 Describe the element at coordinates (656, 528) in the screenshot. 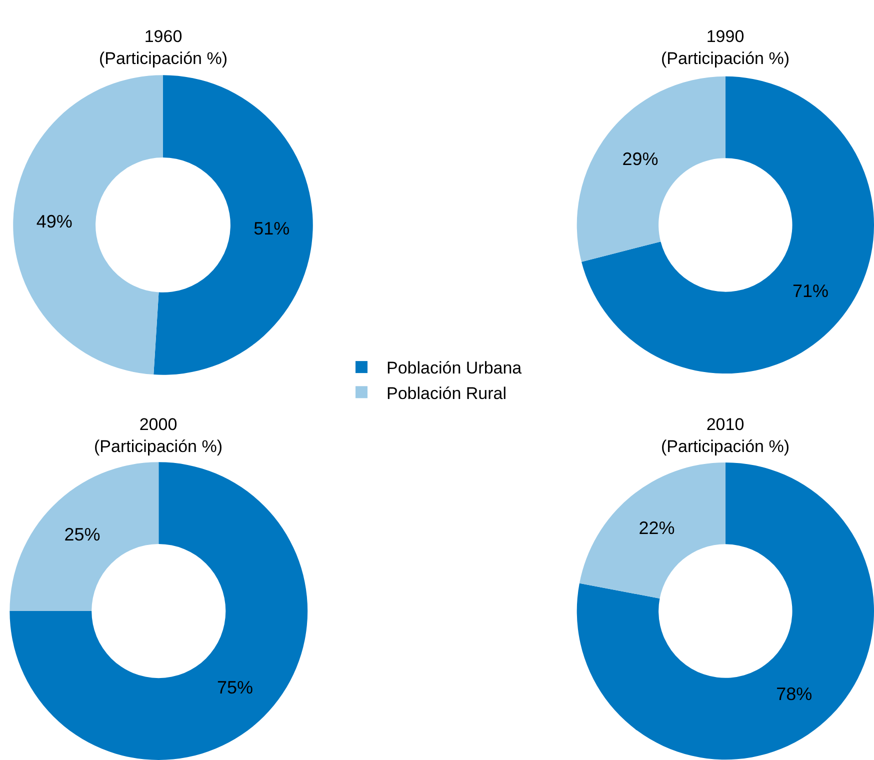

I see `data-label: 22%` at that location.